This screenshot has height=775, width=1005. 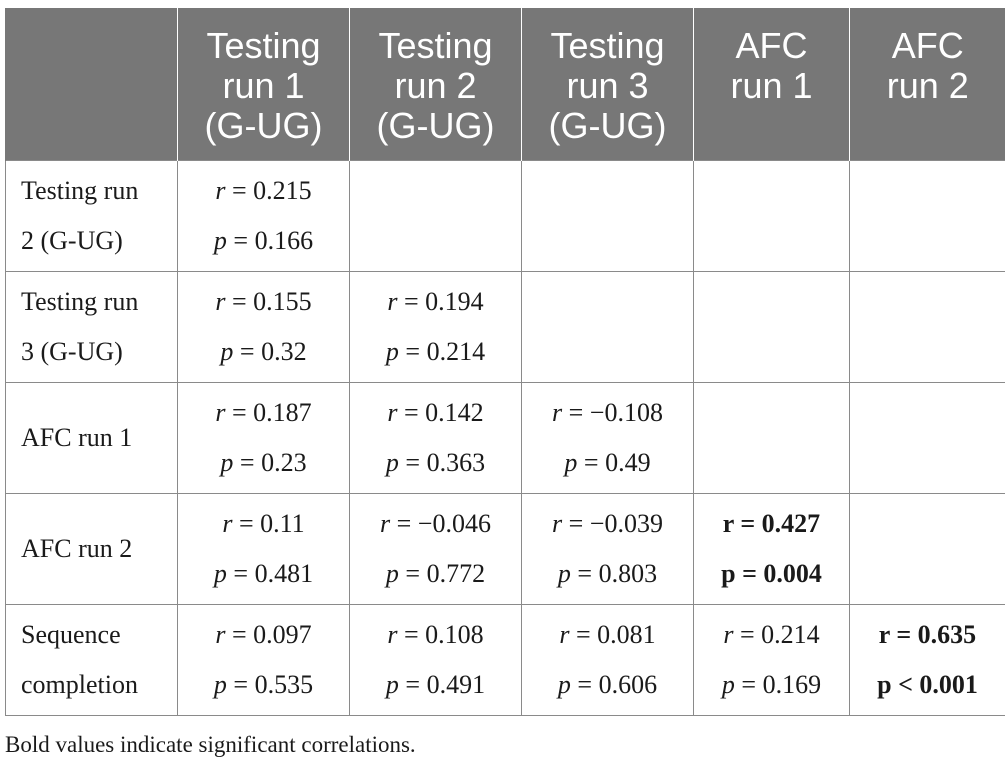 What do you see at coordinates (263, 549) in the screenshot?
I see `correlation-cell: r = 0.11 p = 0.481` at bounding box center [263, 549].